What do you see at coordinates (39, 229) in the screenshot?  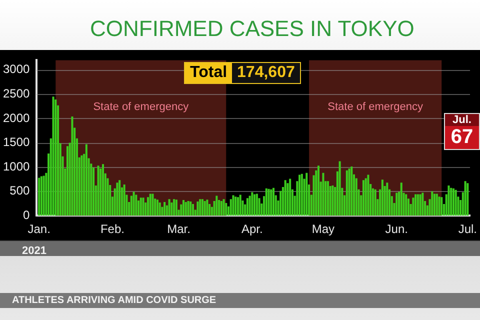 I see `x-tick-label: Jan.` at bounding box center [39, 229].